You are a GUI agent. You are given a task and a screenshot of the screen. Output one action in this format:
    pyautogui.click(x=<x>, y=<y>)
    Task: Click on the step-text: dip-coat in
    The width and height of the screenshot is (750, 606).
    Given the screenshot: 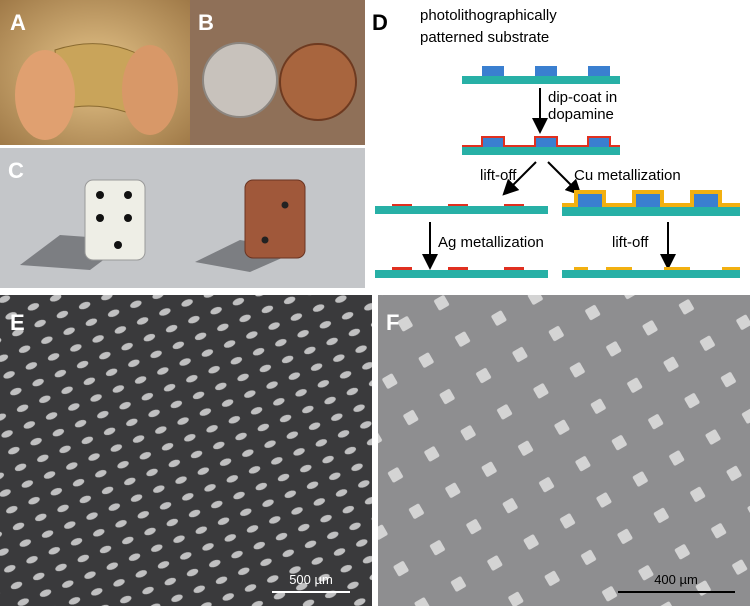 What is the action you would take?
    pyautogui.click(x=582, y=97)
    